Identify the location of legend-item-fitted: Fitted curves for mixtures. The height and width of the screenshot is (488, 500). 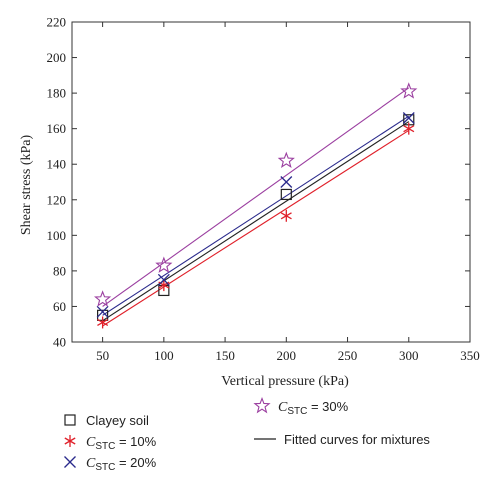
(342, 439).